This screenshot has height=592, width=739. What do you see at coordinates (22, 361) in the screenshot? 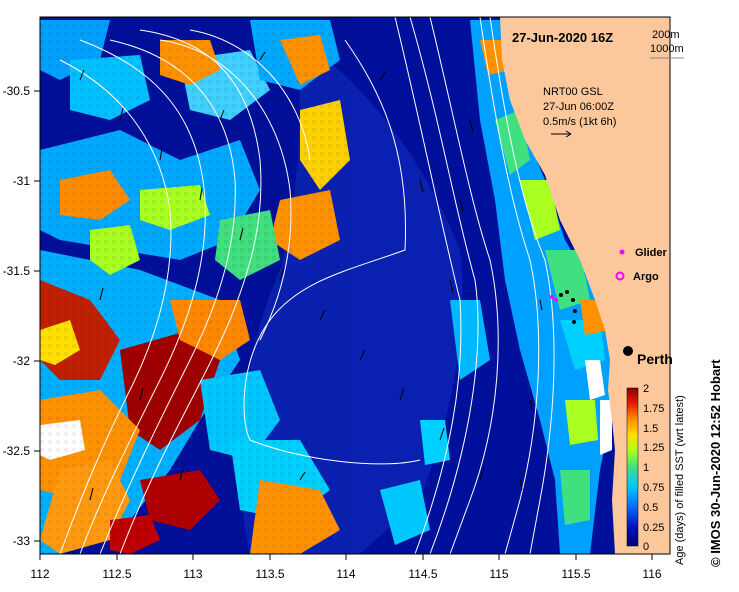
I see `lat-tick: -32` at bounding box center [22, 361].